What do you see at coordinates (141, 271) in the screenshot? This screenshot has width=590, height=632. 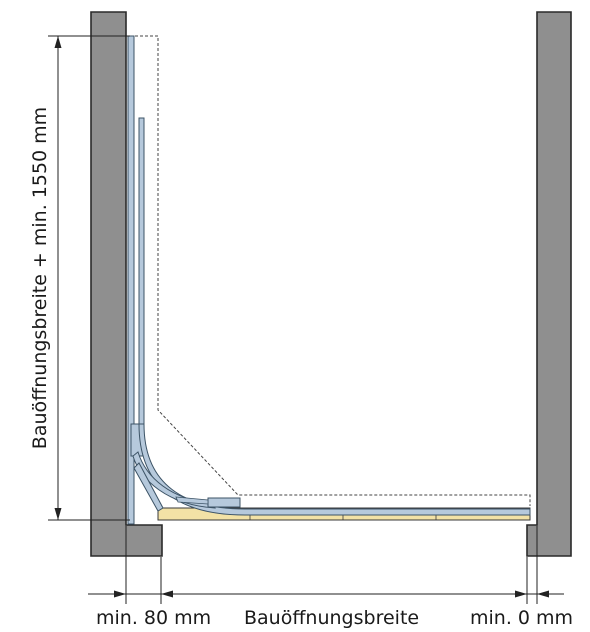 I see `vertical-rail-inner` at bounding box center [141, 271].